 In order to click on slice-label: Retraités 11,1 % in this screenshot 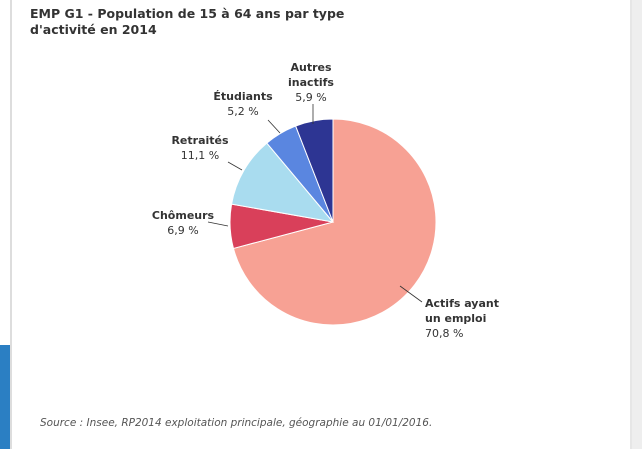, I will do `click(200, 148)`.